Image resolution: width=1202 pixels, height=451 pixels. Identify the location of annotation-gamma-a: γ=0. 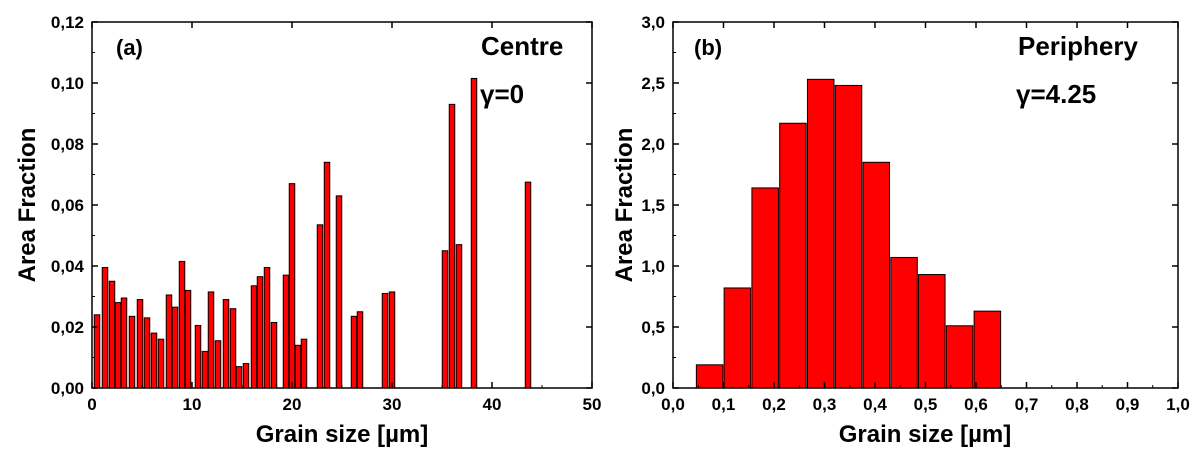
(502, 94).